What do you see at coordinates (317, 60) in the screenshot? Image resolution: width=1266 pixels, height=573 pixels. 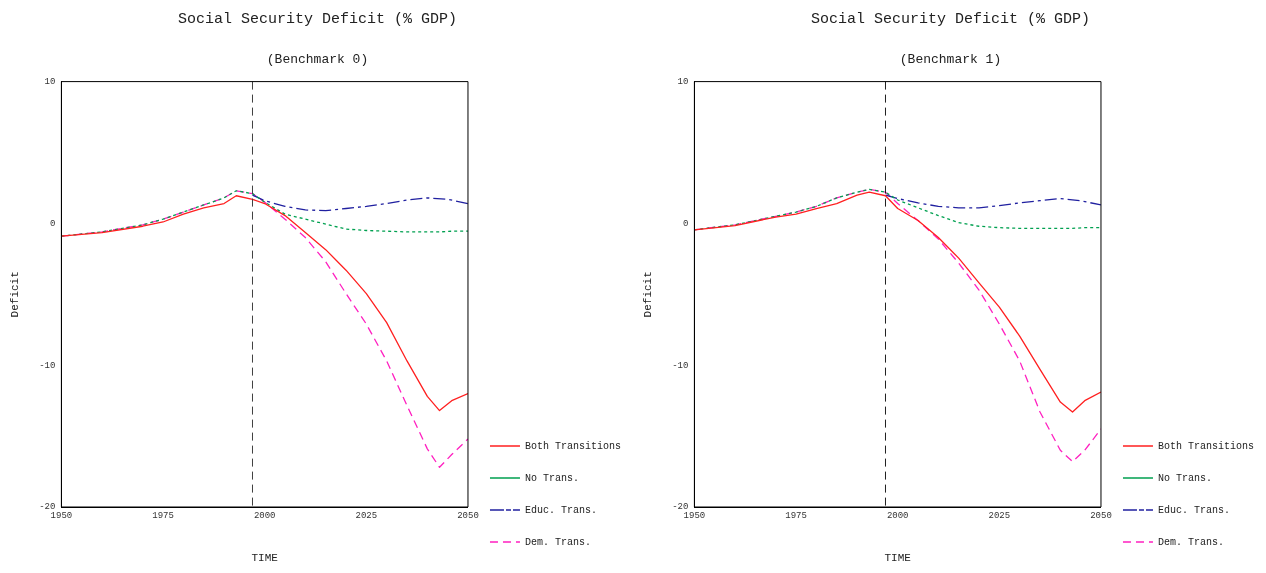 I see `chart-subtitle: (Benchmark 0)` at bounding box center [317, 60].